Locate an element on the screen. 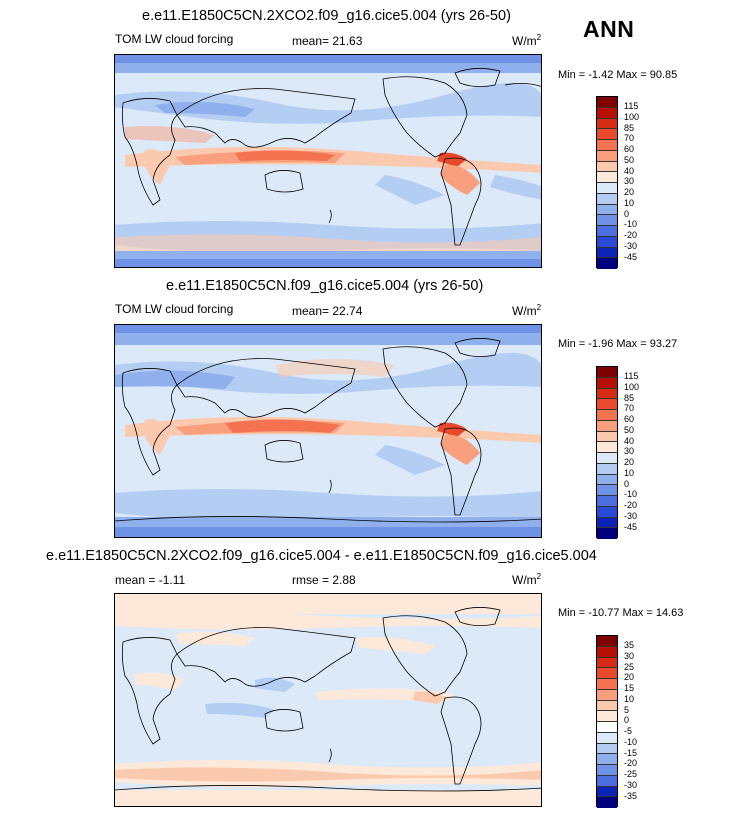 The width and height of the screenshot is (733, 814). colorbar-tick-label: -5 is located at coordinates (628, 731).